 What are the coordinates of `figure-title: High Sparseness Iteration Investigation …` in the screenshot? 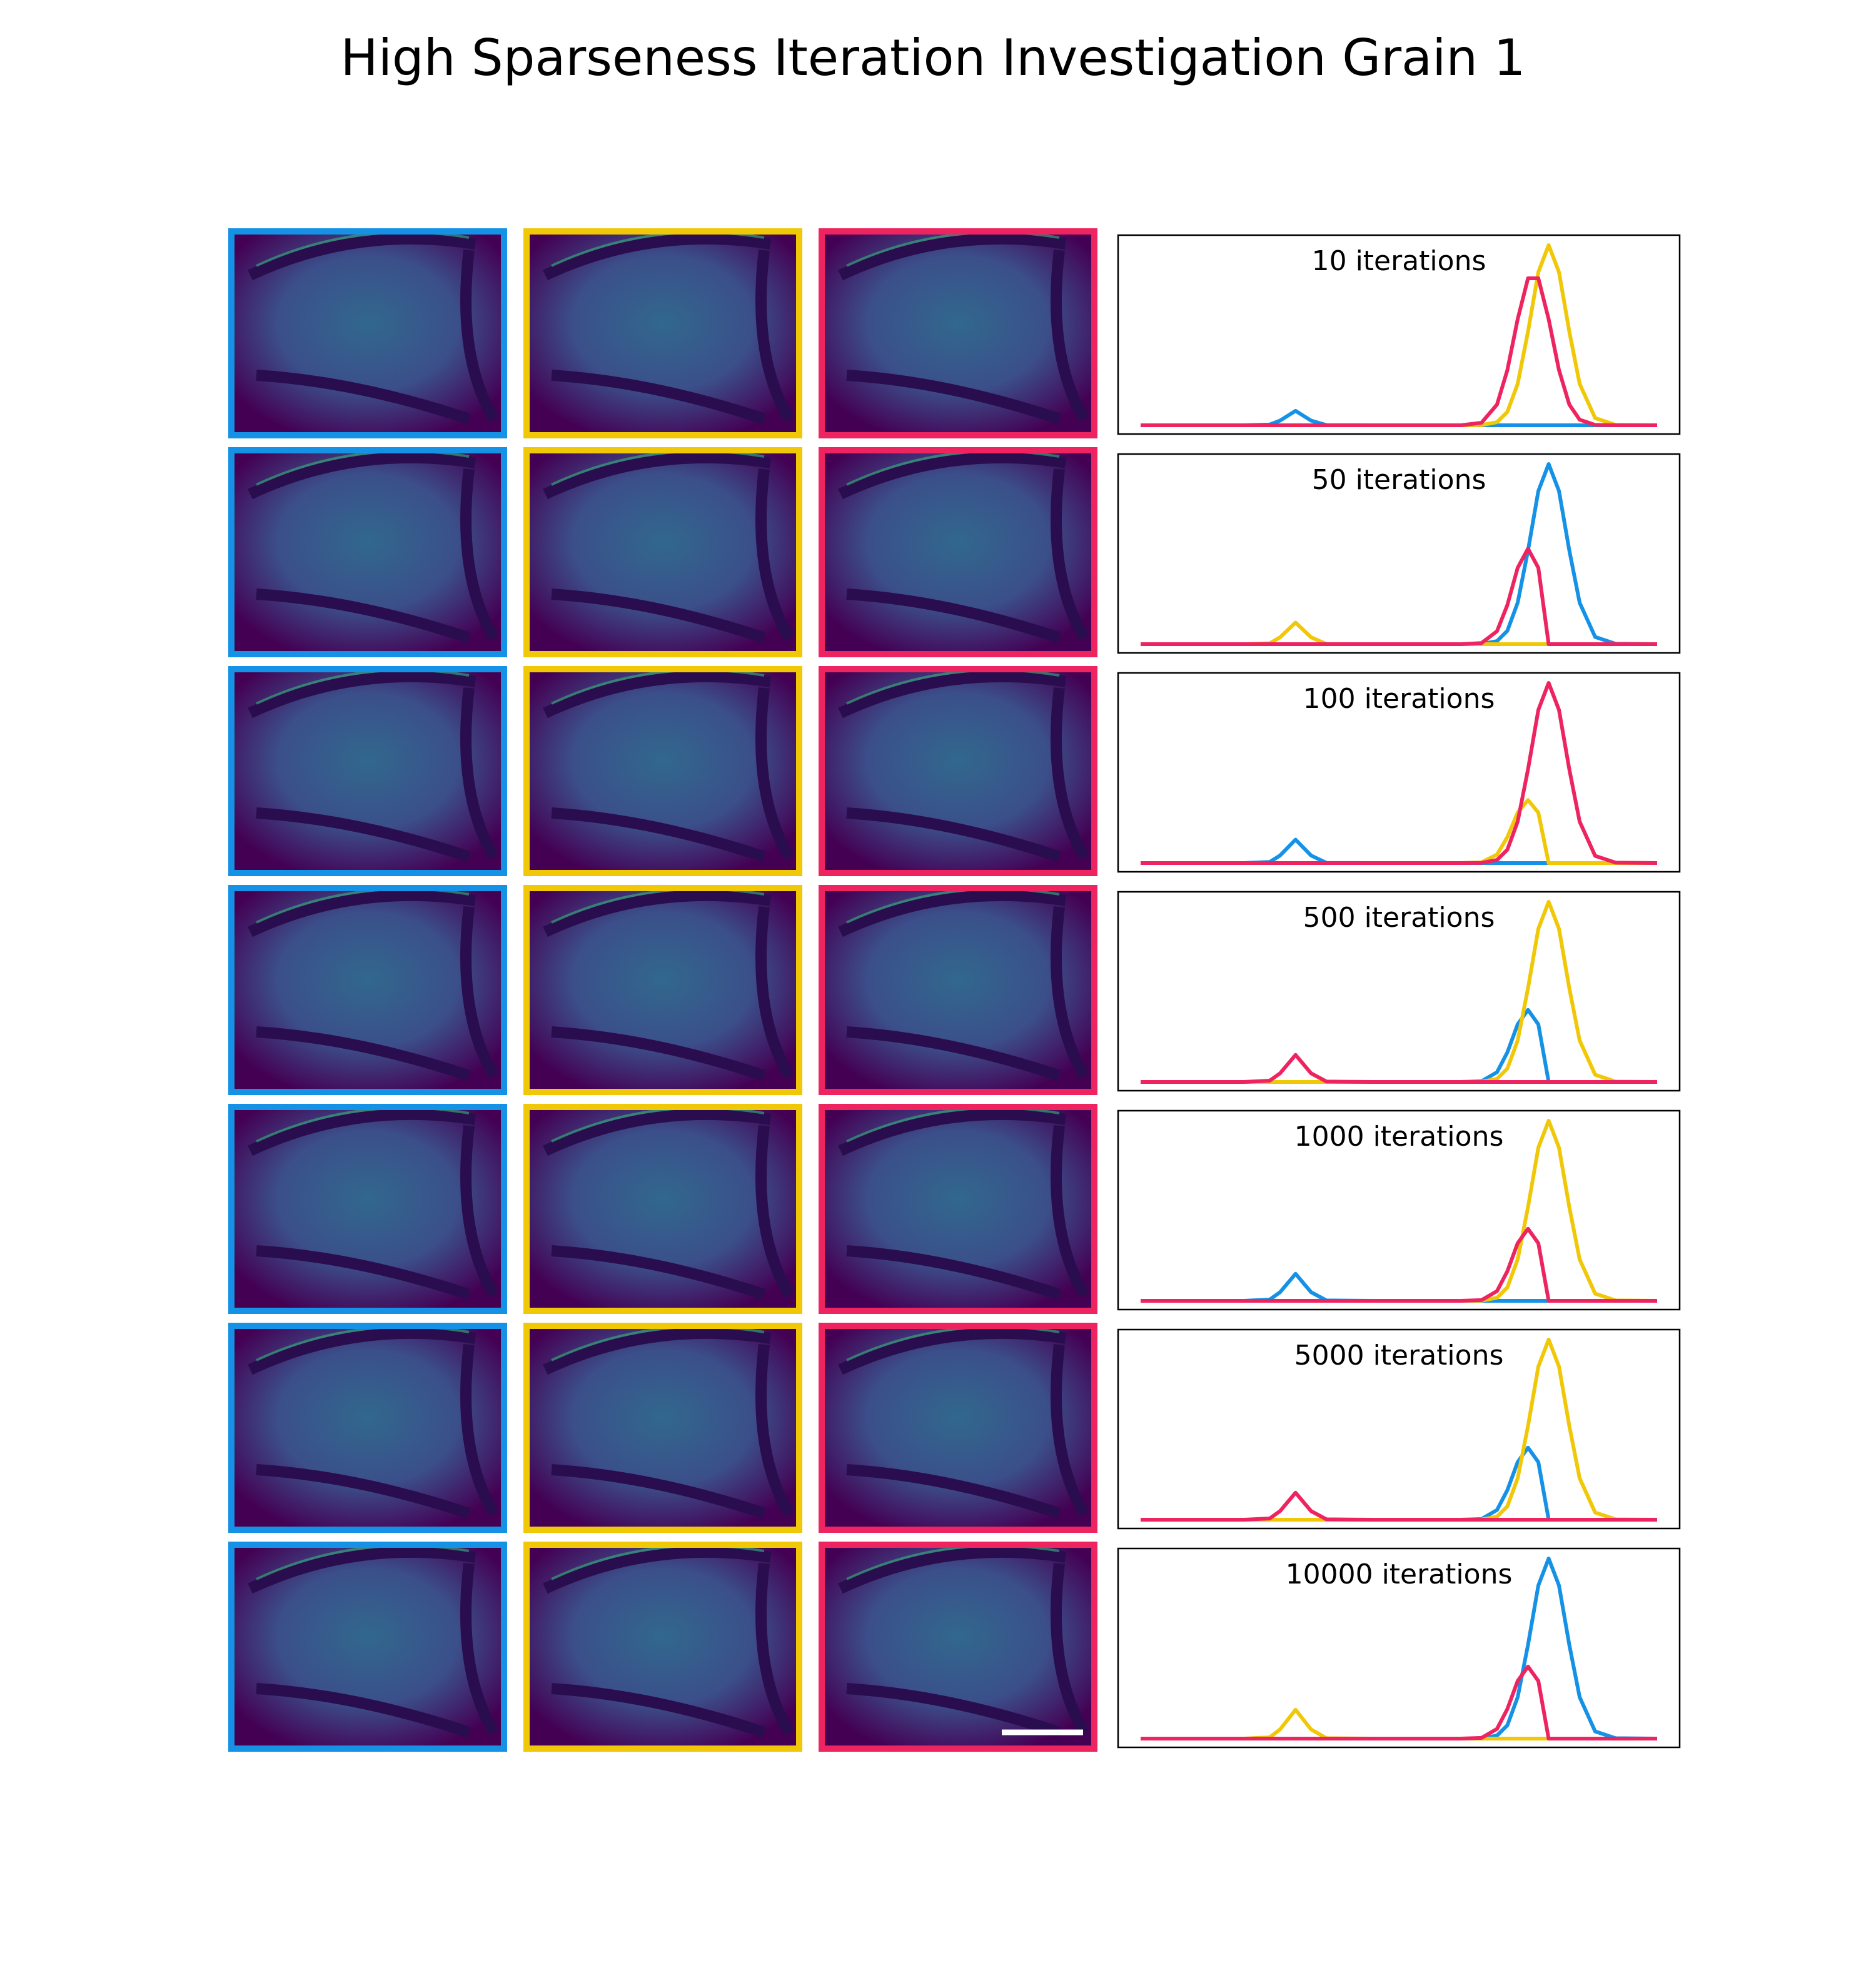 It's located at (933, 58).